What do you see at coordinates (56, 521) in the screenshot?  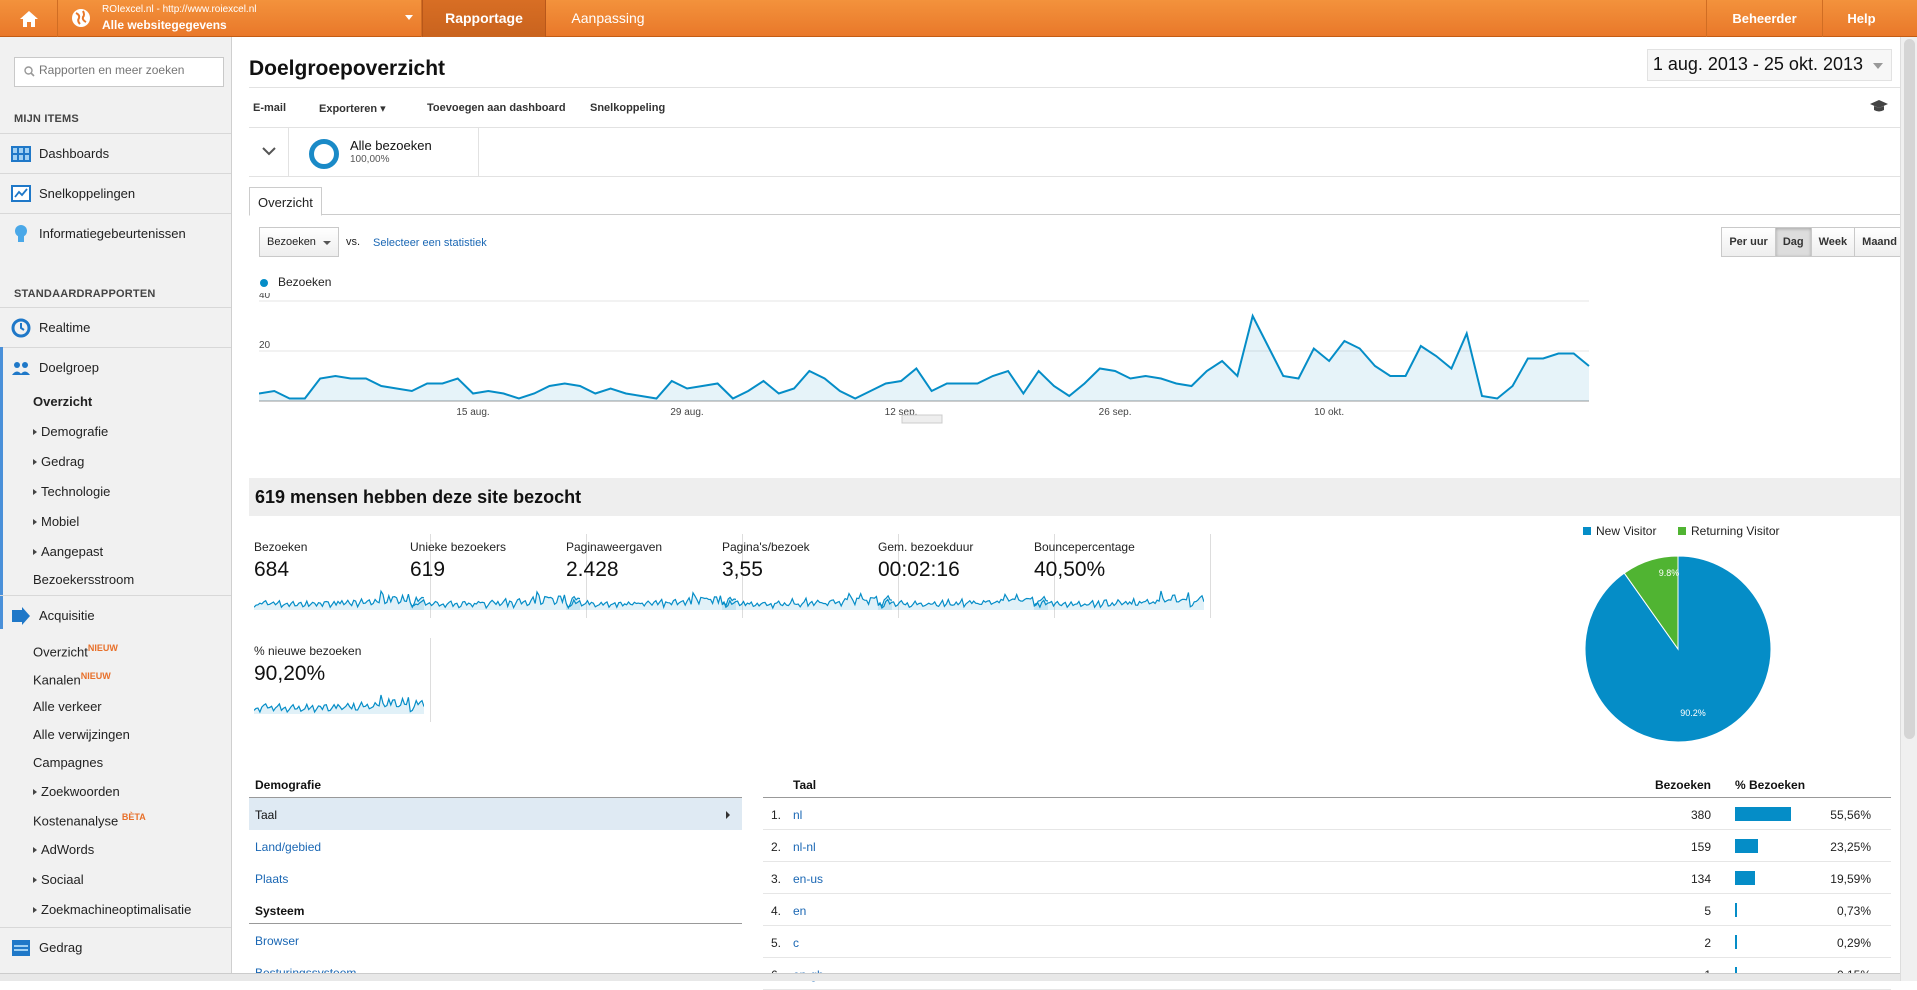 I see `sidebar-sub-mobile: Mobiel` at bounding box center [56, 521].